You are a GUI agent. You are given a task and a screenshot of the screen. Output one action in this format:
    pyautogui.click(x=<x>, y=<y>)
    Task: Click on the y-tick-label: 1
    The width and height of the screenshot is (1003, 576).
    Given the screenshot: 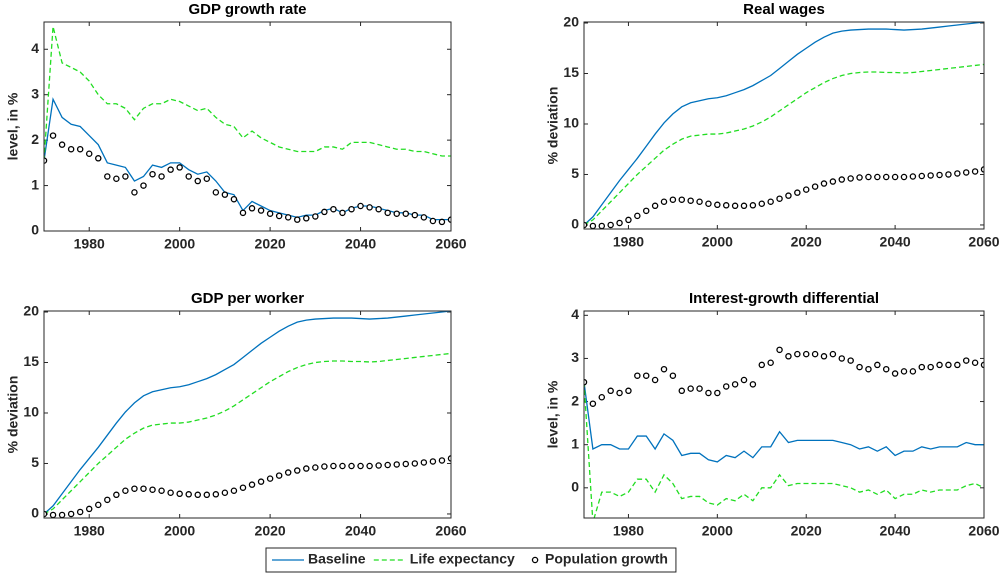 What is the action you would take?
    pyautogui.click(x=575, y=443)
    